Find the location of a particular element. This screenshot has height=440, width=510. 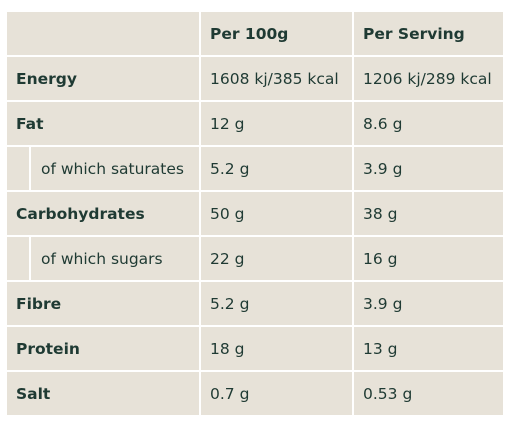

header-per-100g: Per 100g is located at coordinates (276, 33).